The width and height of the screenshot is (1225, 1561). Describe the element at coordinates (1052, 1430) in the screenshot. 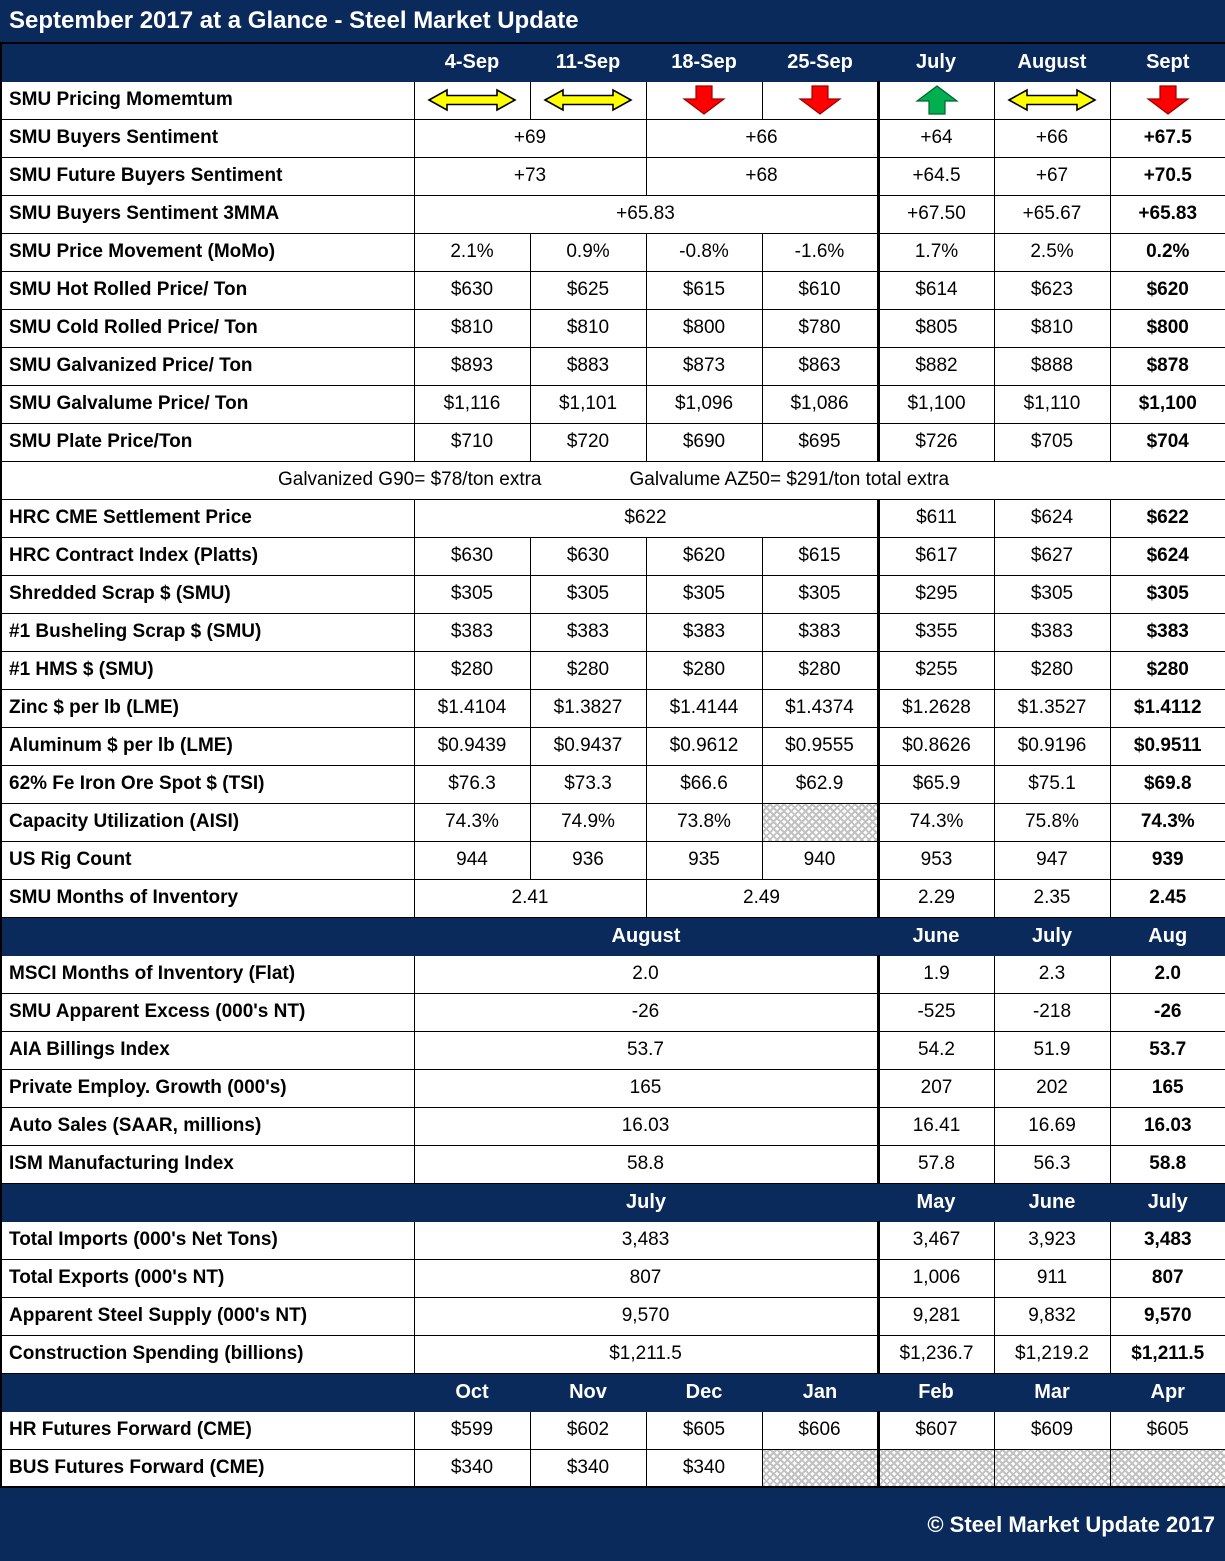

I see `value-cell: $609` at that location.